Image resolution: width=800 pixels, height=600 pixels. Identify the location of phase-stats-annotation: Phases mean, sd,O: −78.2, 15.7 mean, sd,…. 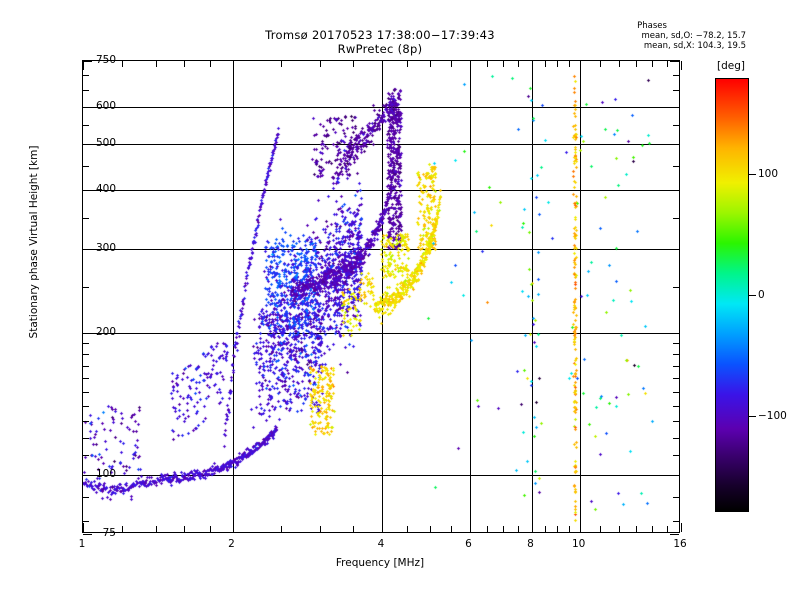
(666, 36).